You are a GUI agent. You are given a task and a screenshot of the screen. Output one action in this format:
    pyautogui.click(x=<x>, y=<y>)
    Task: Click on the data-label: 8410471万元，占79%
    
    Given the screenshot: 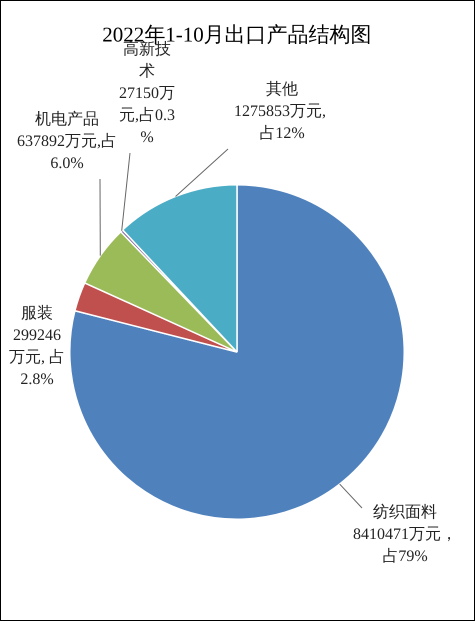 What is the action you would take?
    pyautogui.click(x=405, y=546)
    